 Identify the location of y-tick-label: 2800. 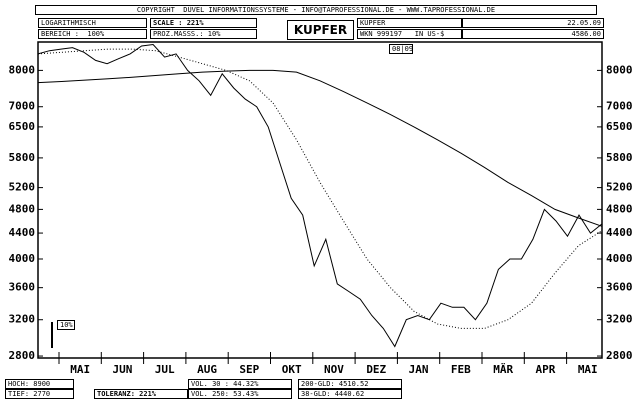
(22, 355).